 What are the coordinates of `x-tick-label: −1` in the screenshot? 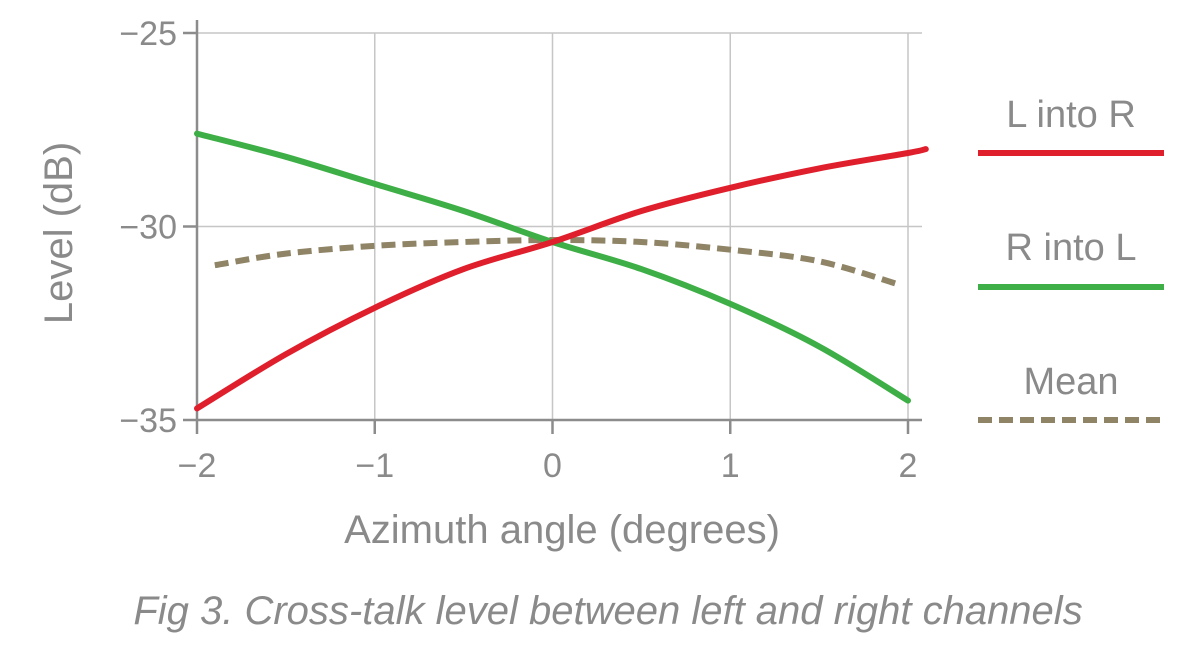 It's located at (374, 466).